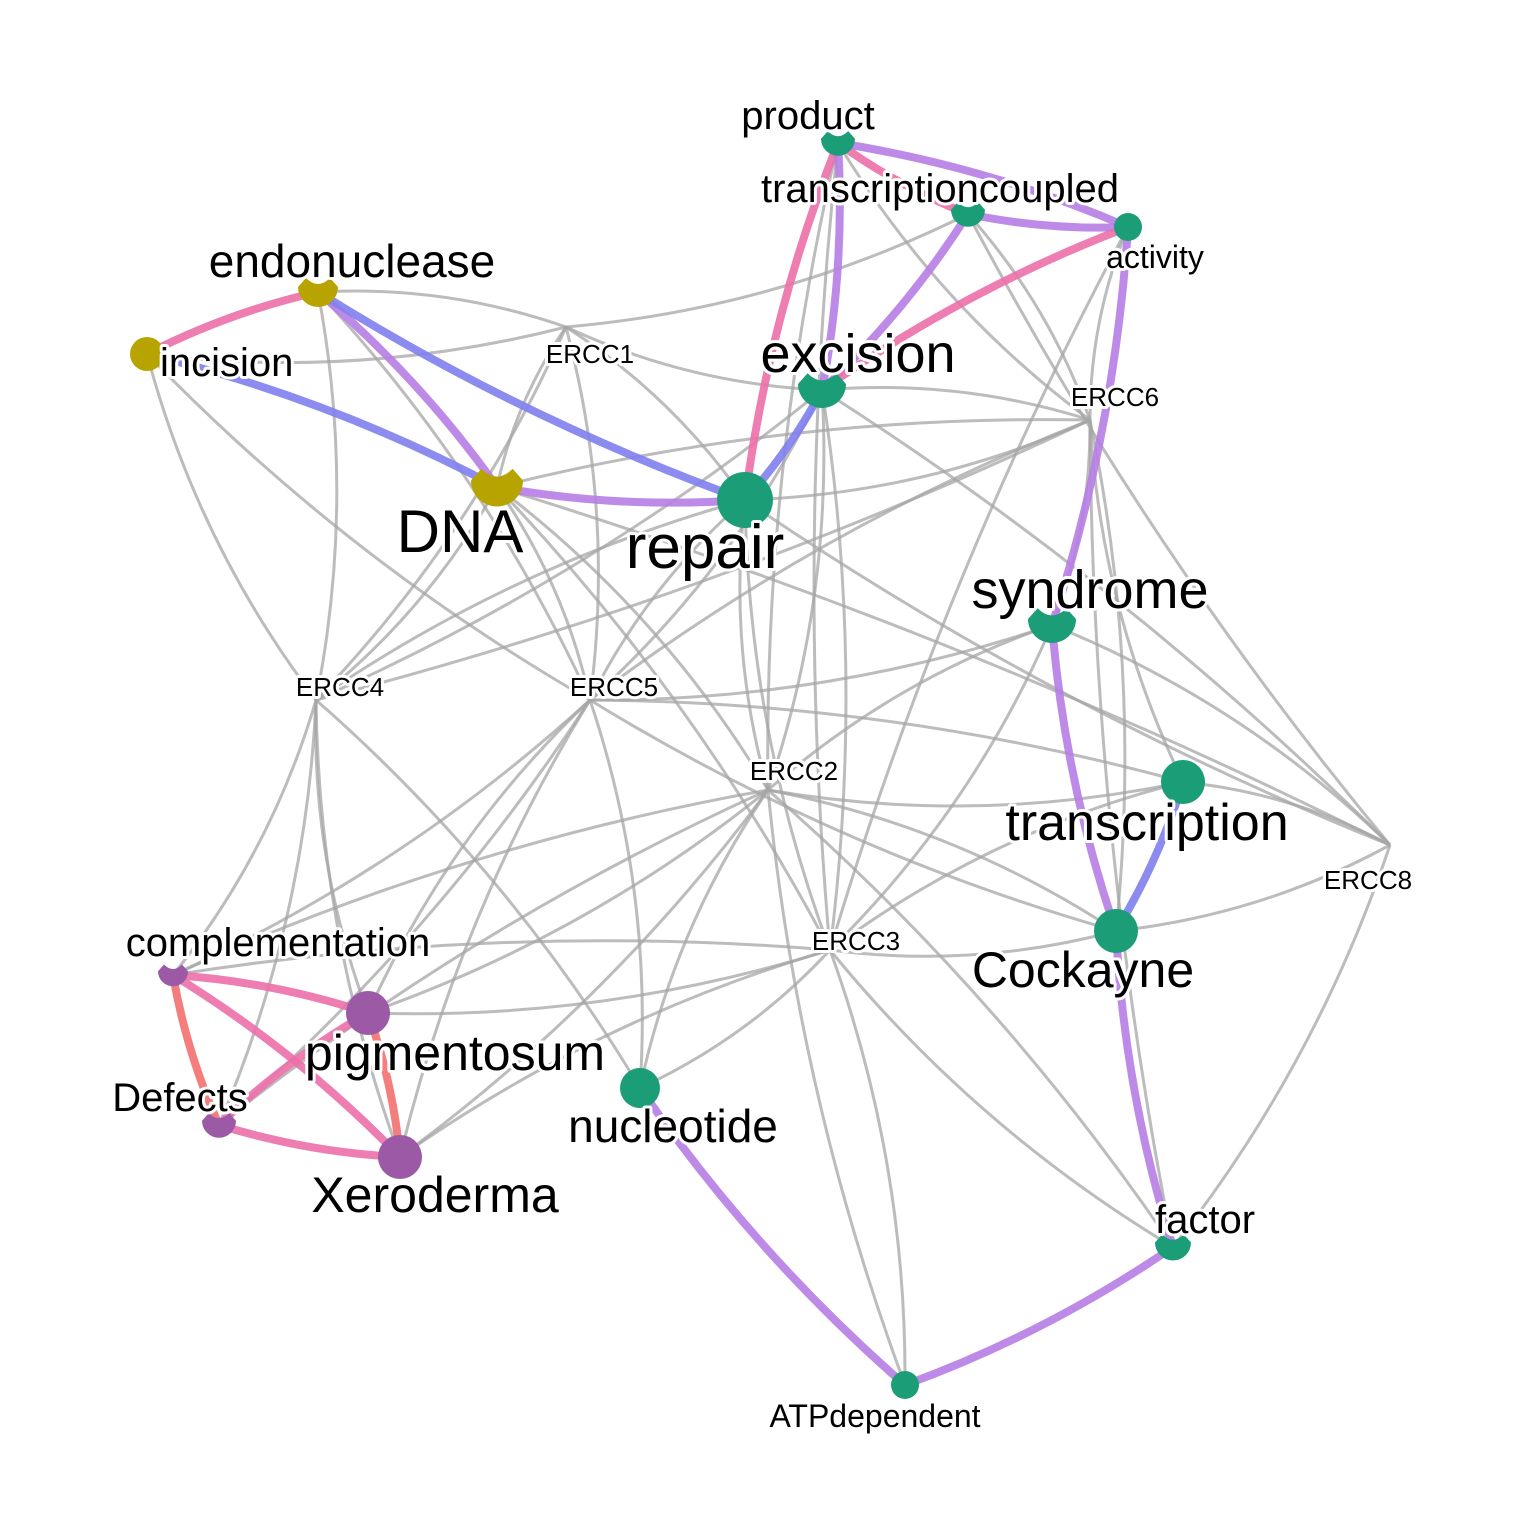 The width and height of the screenshot is (1536, 1536). Describe the element at coordinates (278, 943) in the screenshot. I see `label-complementation: complementation` at that location.